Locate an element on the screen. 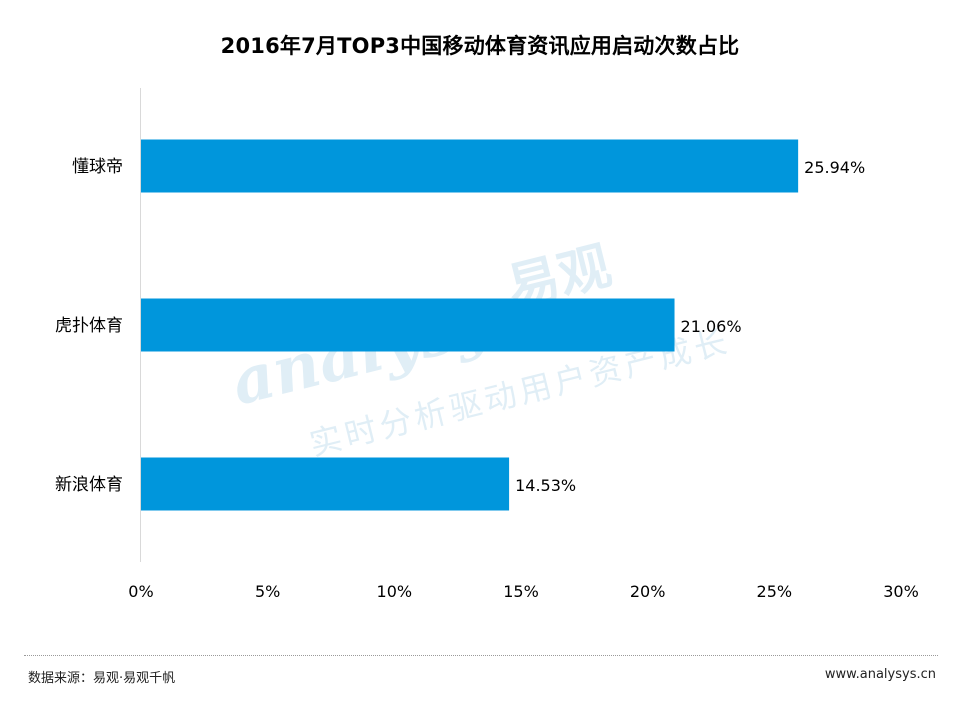  x-tick-label: 15% is located at coordinates (521, 591).